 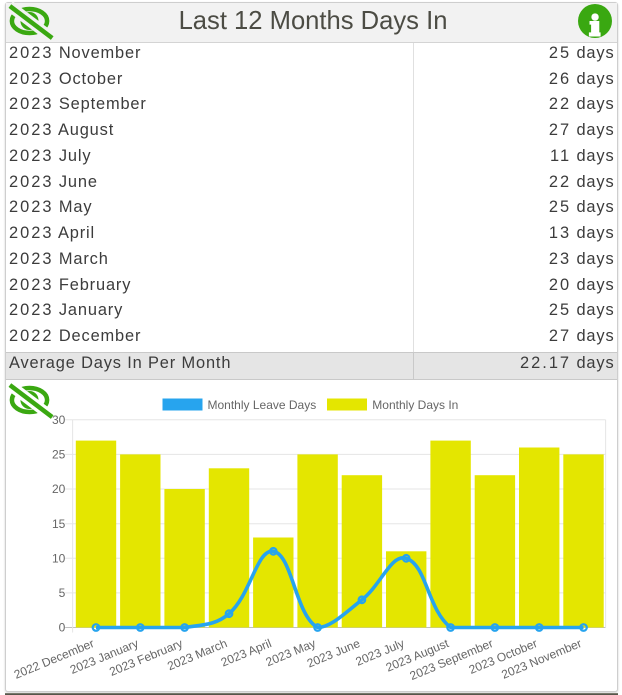 I want to click on svg-text: 0, so click(x=62, y=628).